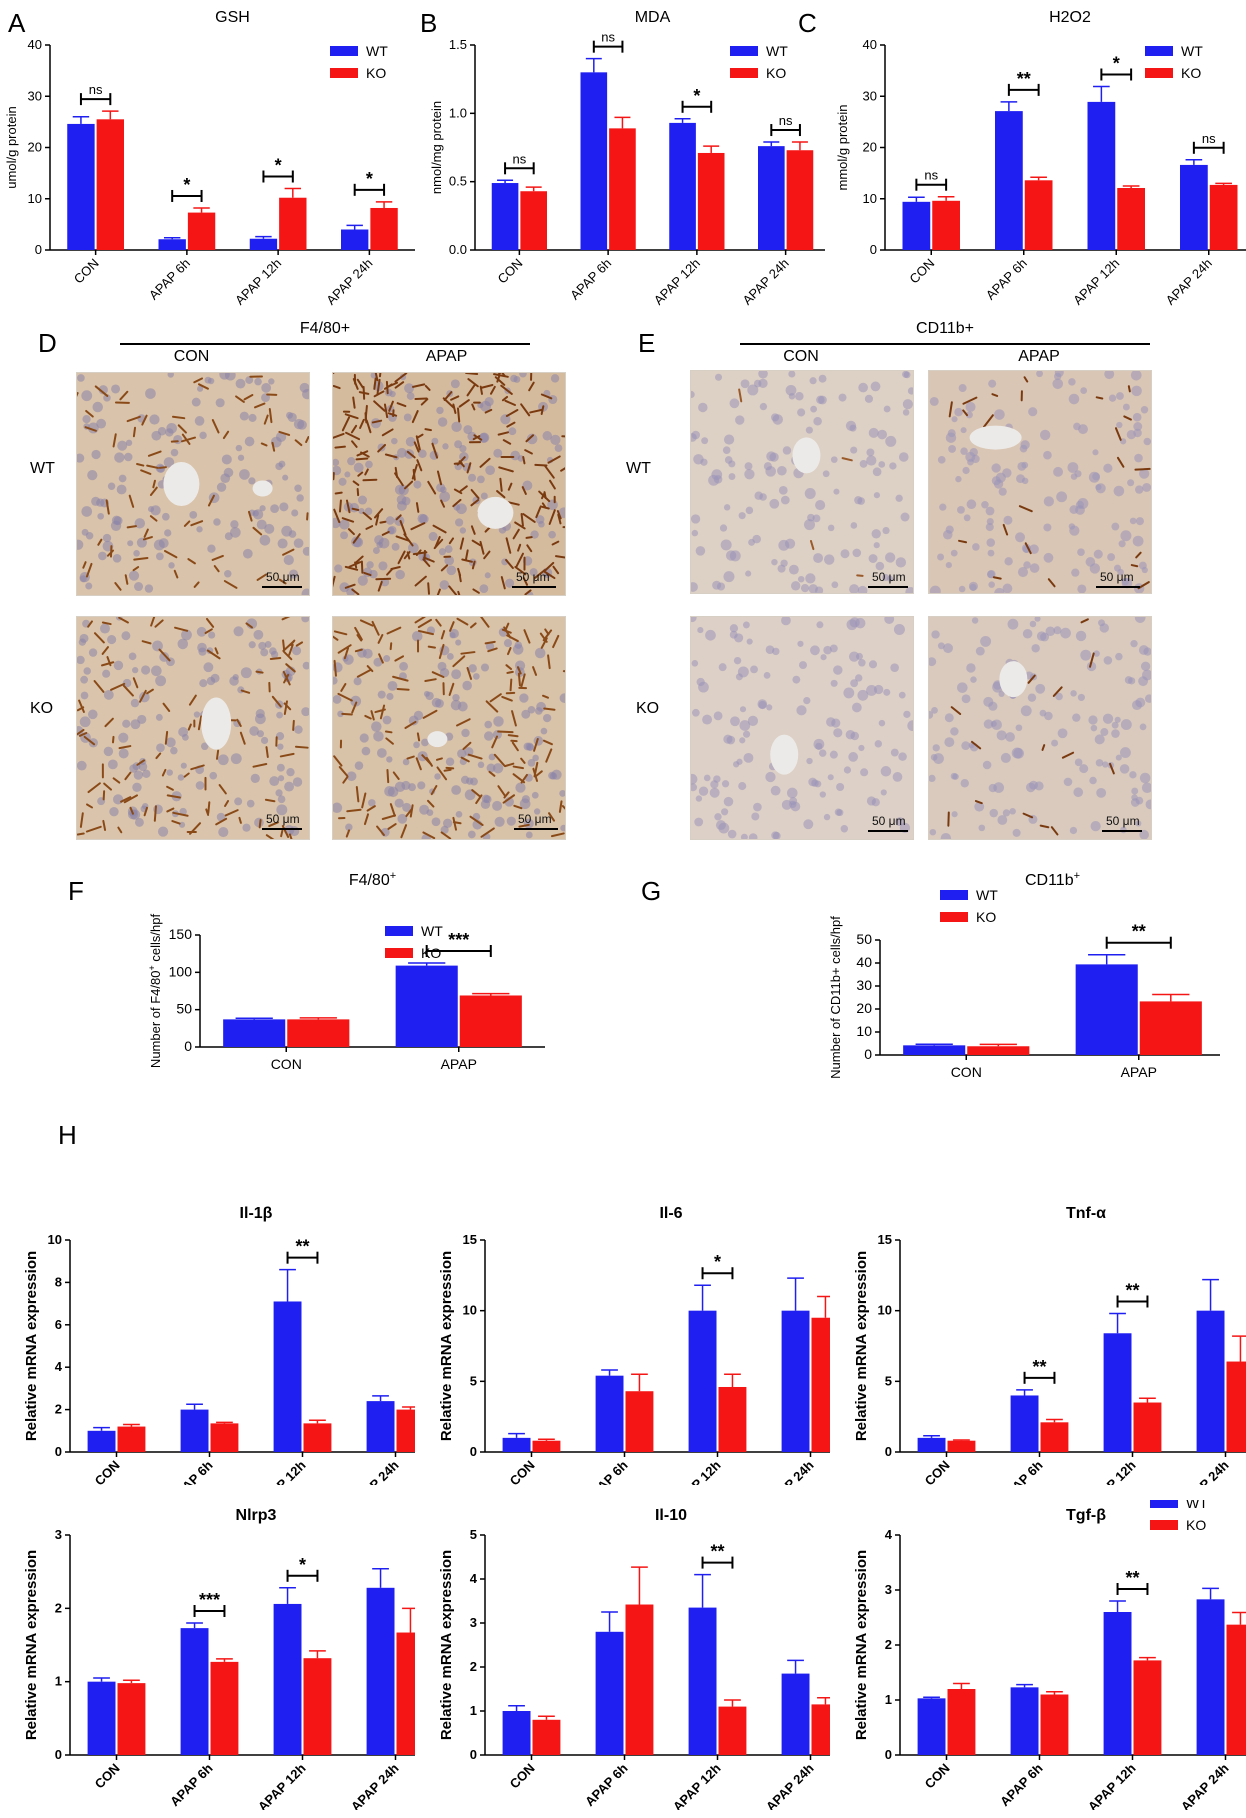 This screenshot has width=1246, height=1818. Describe the element at coordinates (1117, 577) in the screenshot. I see `scale-label-e2: 50 μm` at that location.